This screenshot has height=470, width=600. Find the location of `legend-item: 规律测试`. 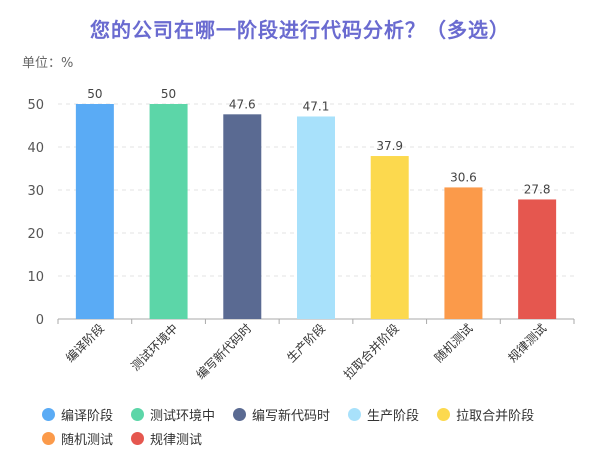

legend-item: 规律测试 is located at coordinates (167, 439).